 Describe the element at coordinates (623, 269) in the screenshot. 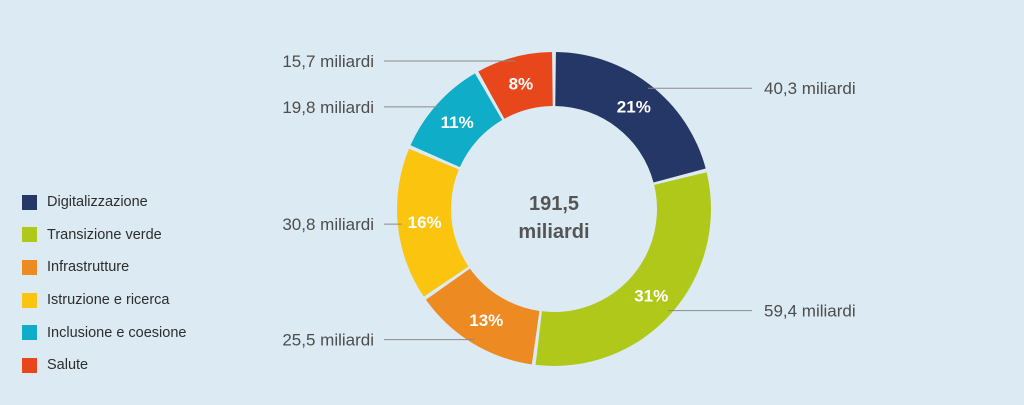

I see `slice-transizione-verde` at that location.